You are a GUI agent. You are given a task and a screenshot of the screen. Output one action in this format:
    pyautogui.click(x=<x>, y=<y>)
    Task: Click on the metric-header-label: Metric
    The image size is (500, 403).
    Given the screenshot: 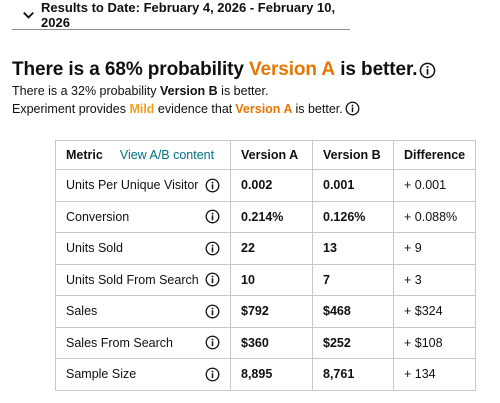 What is the action you would take?
    pyautogui.click(x=84, y=155)
    